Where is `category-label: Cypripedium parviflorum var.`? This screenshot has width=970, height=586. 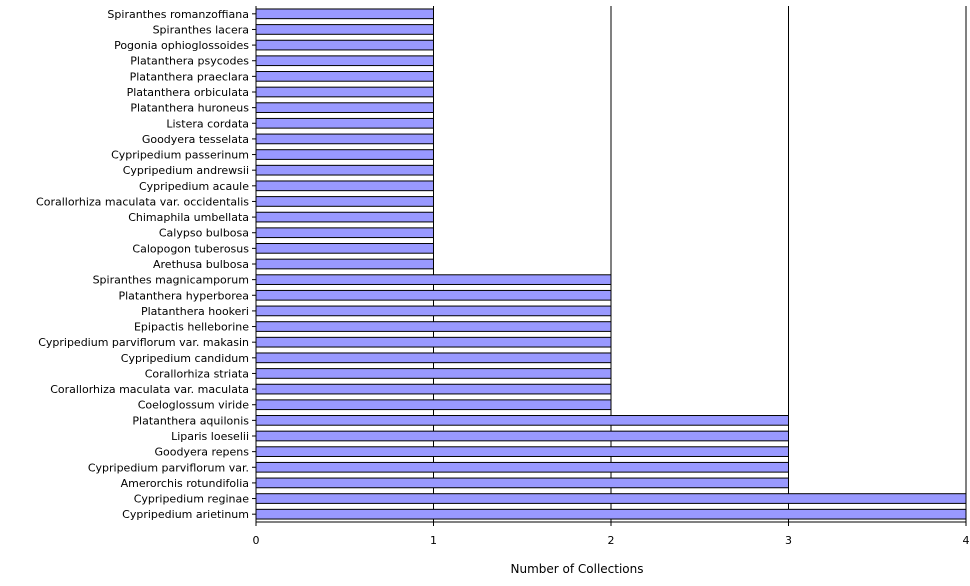 category-label: Cypripedium parviflorum var. is located at coordinates (168, 467).